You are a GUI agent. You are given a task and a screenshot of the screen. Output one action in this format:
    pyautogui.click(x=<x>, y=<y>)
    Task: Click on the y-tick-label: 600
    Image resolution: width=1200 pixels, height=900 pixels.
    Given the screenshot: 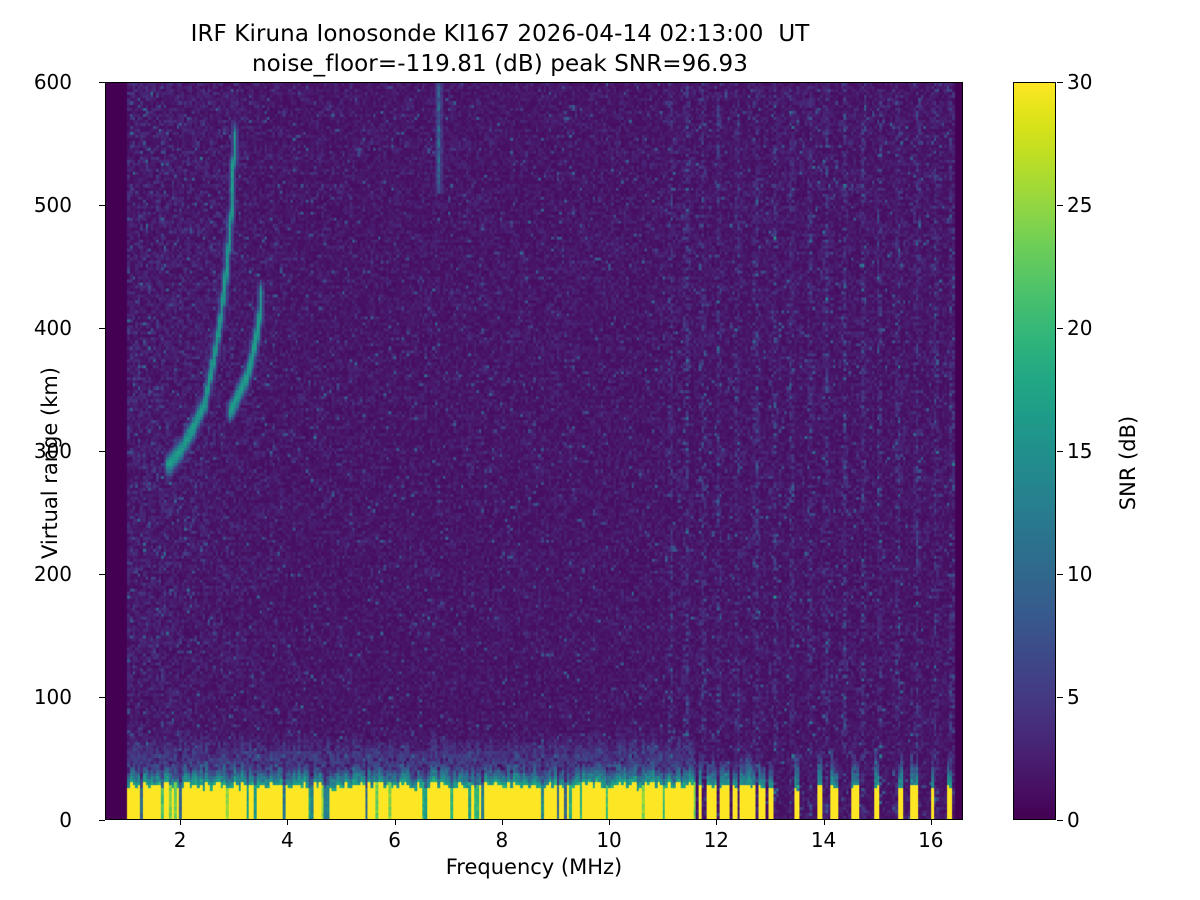 What is the action you would take?
    pyautogui.click(x=52, y=82)
    